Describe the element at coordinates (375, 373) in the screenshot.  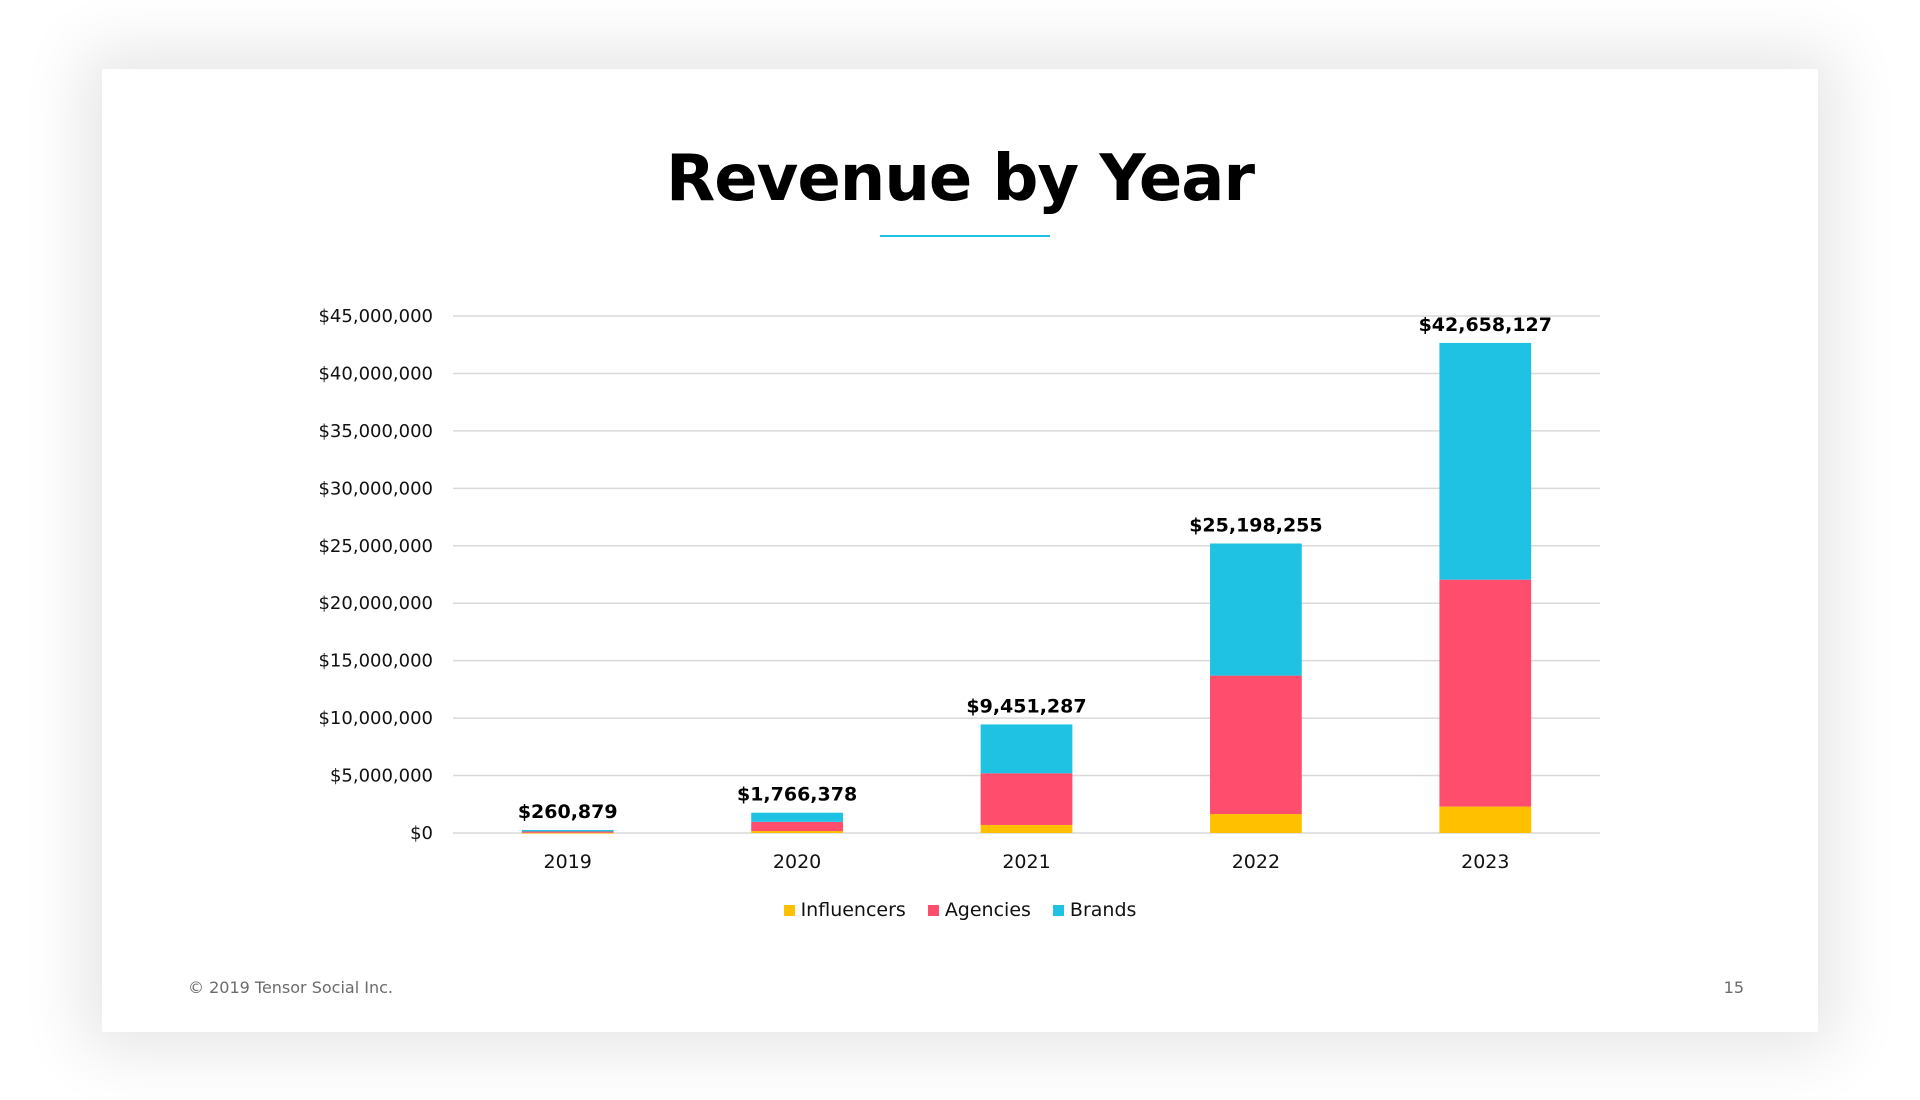
I see `y-tick-label: $40,000,000` at that location.